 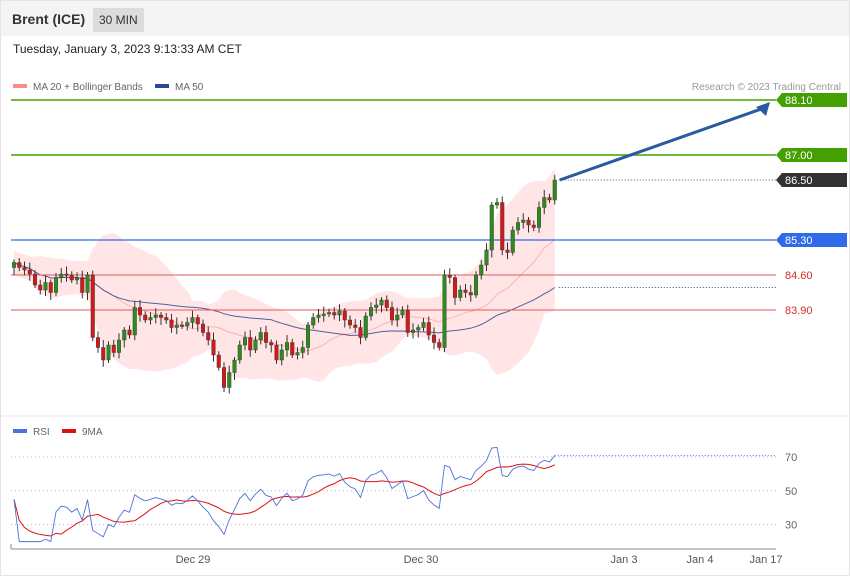 I want to click on rsi-line, so click(x=284, y=494).